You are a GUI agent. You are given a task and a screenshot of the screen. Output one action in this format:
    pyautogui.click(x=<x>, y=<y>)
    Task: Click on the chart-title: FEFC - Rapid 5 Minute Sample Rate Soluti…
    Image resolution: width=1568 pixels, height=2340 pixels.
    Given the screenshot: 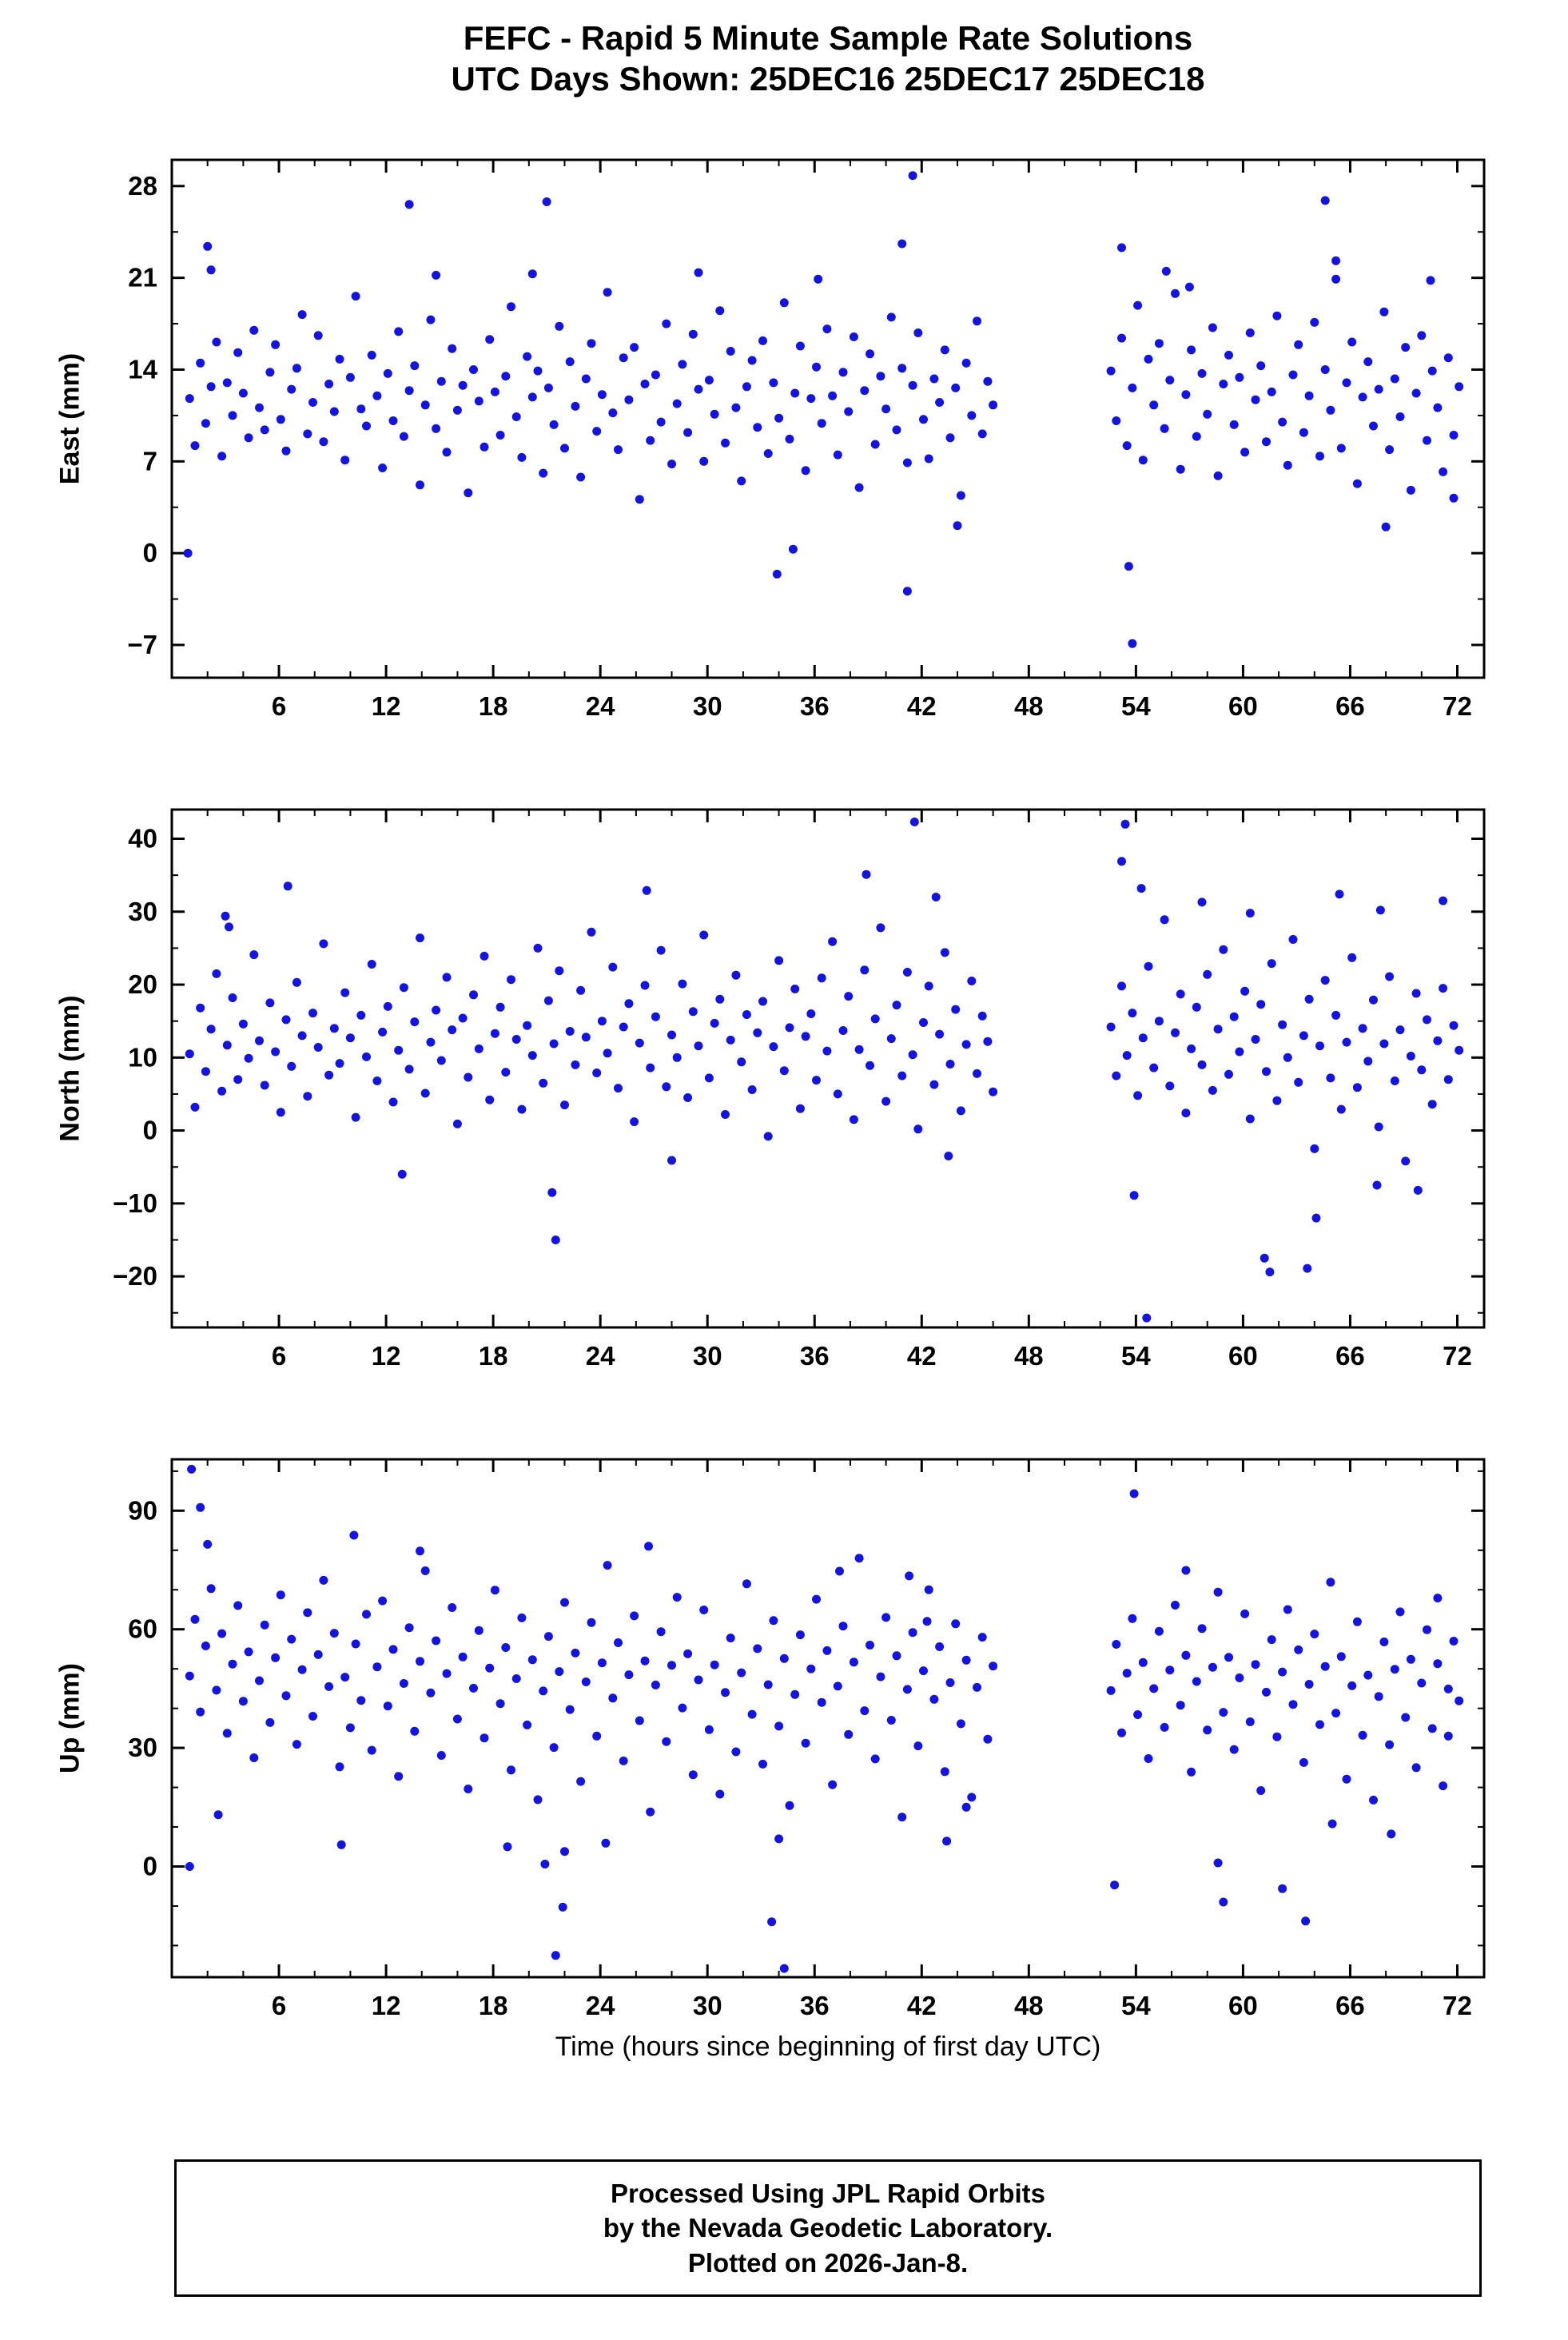 What is the action you would take?
    pyautogui.click(x=828, y=59)
    